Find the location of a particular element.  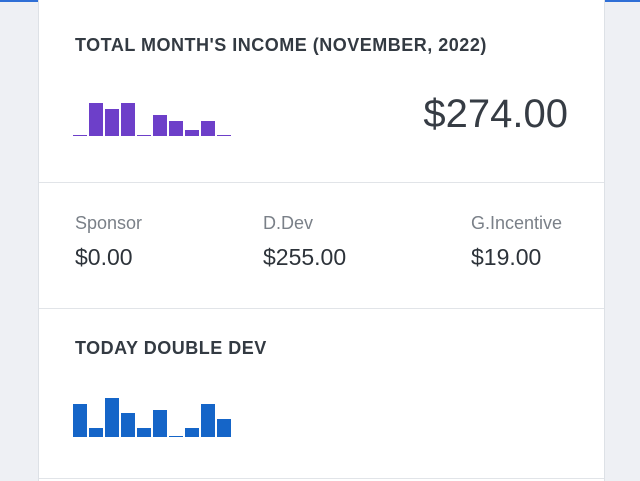

gincentive-value: $19.00 is located at coordinates (506, 257).